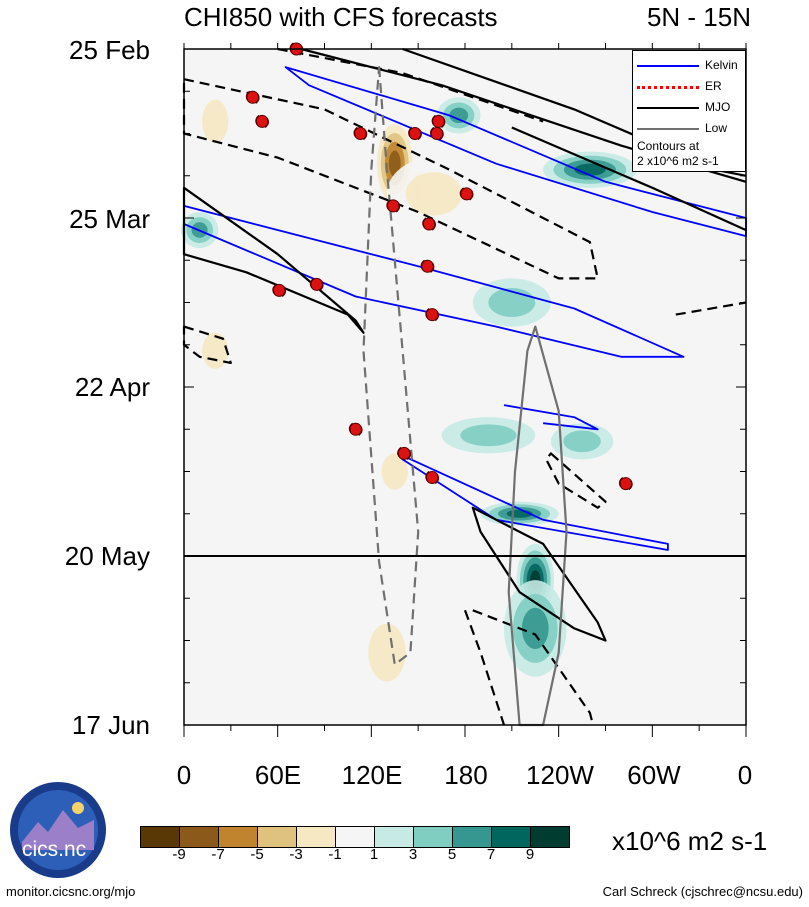 The width and height of the screenshot is (809, 907). What do you see at coordinates (721, 65) in the screenshot?
I see `legend-label: Kelvin` at bounding box center [721, 65].